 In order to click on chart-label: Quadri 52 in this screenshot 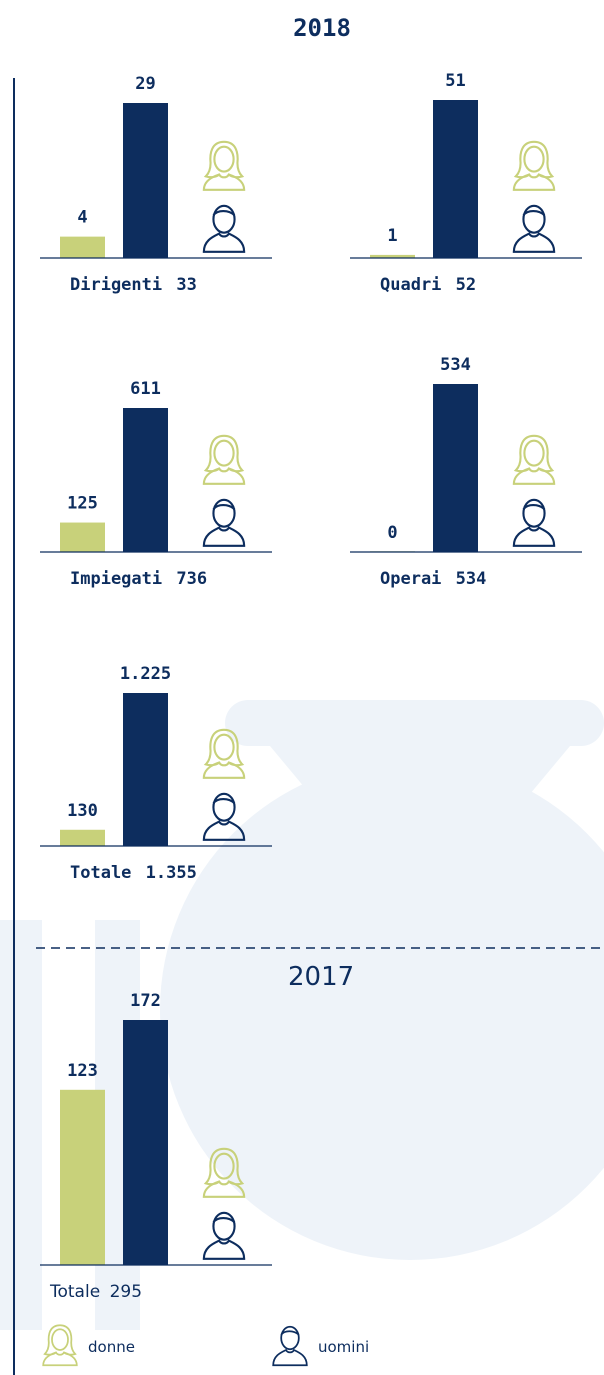, I will do `click(428, 285)`.